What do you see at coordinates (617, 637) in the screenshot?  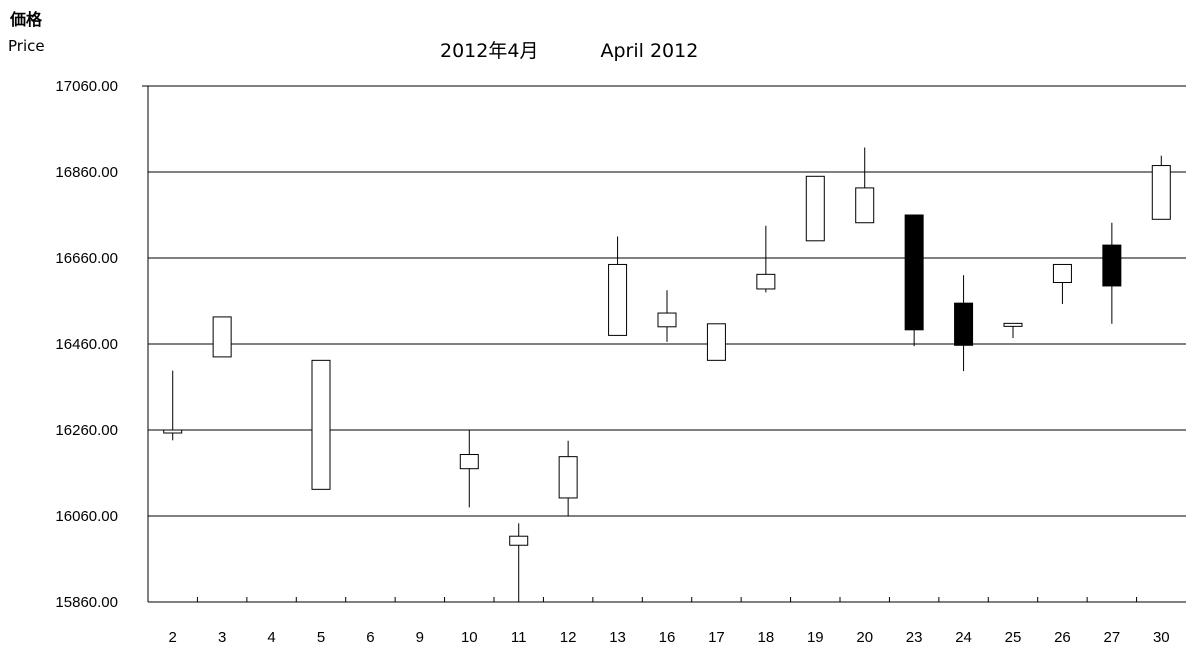 I see `x-tick-label: 13` at bounding box center [617, 637].